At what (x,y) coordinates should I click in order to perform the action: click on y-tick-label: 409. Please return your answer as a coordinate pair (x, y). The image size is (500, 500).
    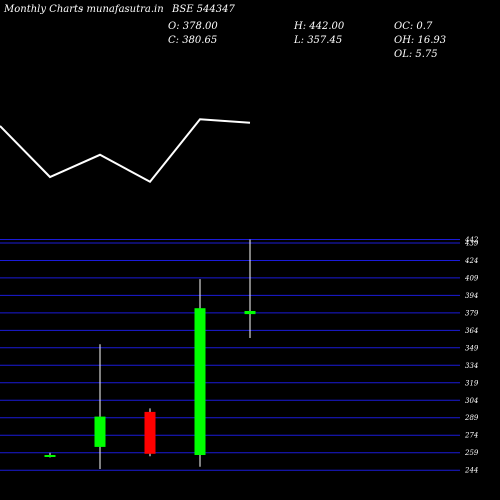
    Looking at the image, I should click on (471, 278).